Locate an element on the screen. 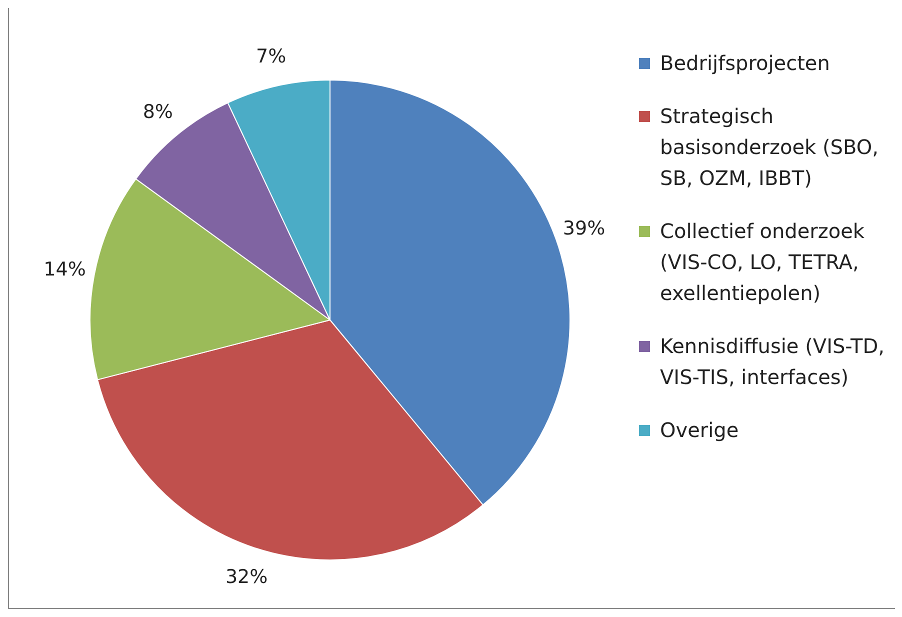 The width and height of the screenshot is (902, 617). data-label: 14% is located at coordinates (65, 269).